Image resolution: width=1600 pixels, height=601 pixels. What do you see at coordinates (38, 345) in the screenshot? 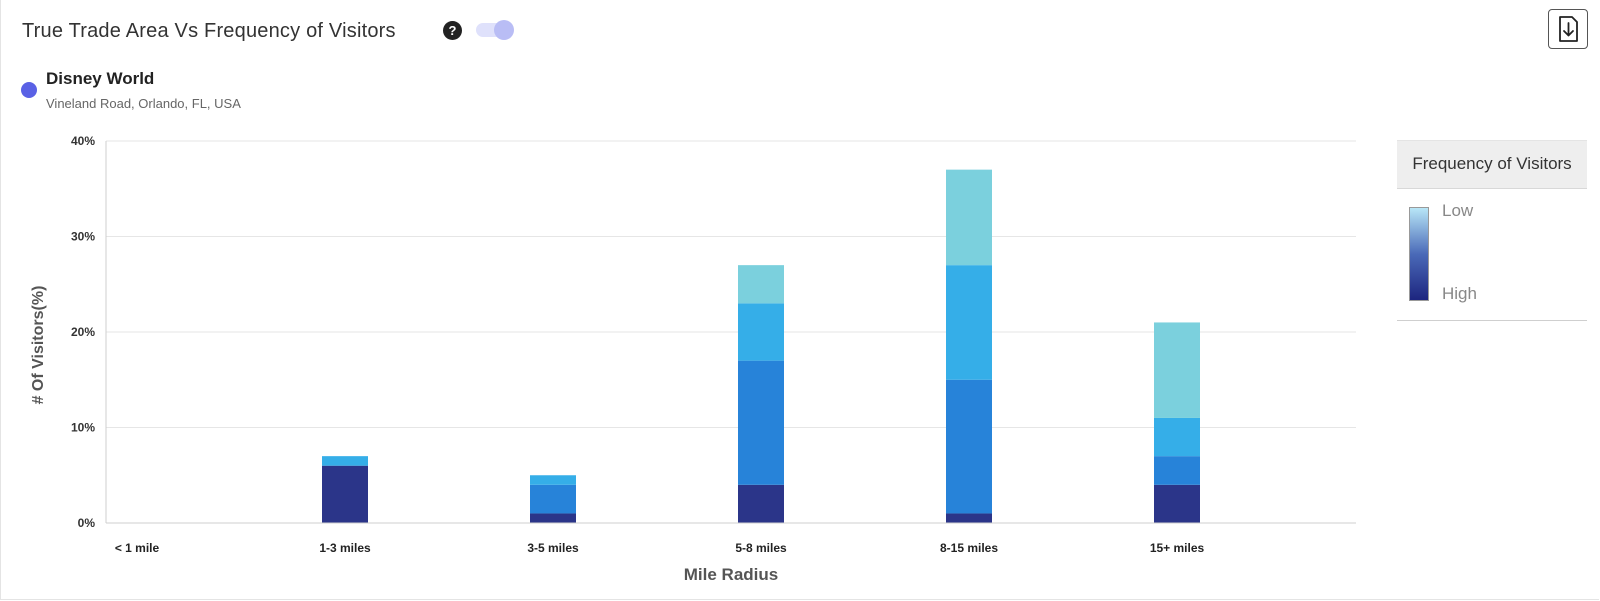
I see `y-axis-title: # Of Visitors(%)` at bounding box center [38, 345].